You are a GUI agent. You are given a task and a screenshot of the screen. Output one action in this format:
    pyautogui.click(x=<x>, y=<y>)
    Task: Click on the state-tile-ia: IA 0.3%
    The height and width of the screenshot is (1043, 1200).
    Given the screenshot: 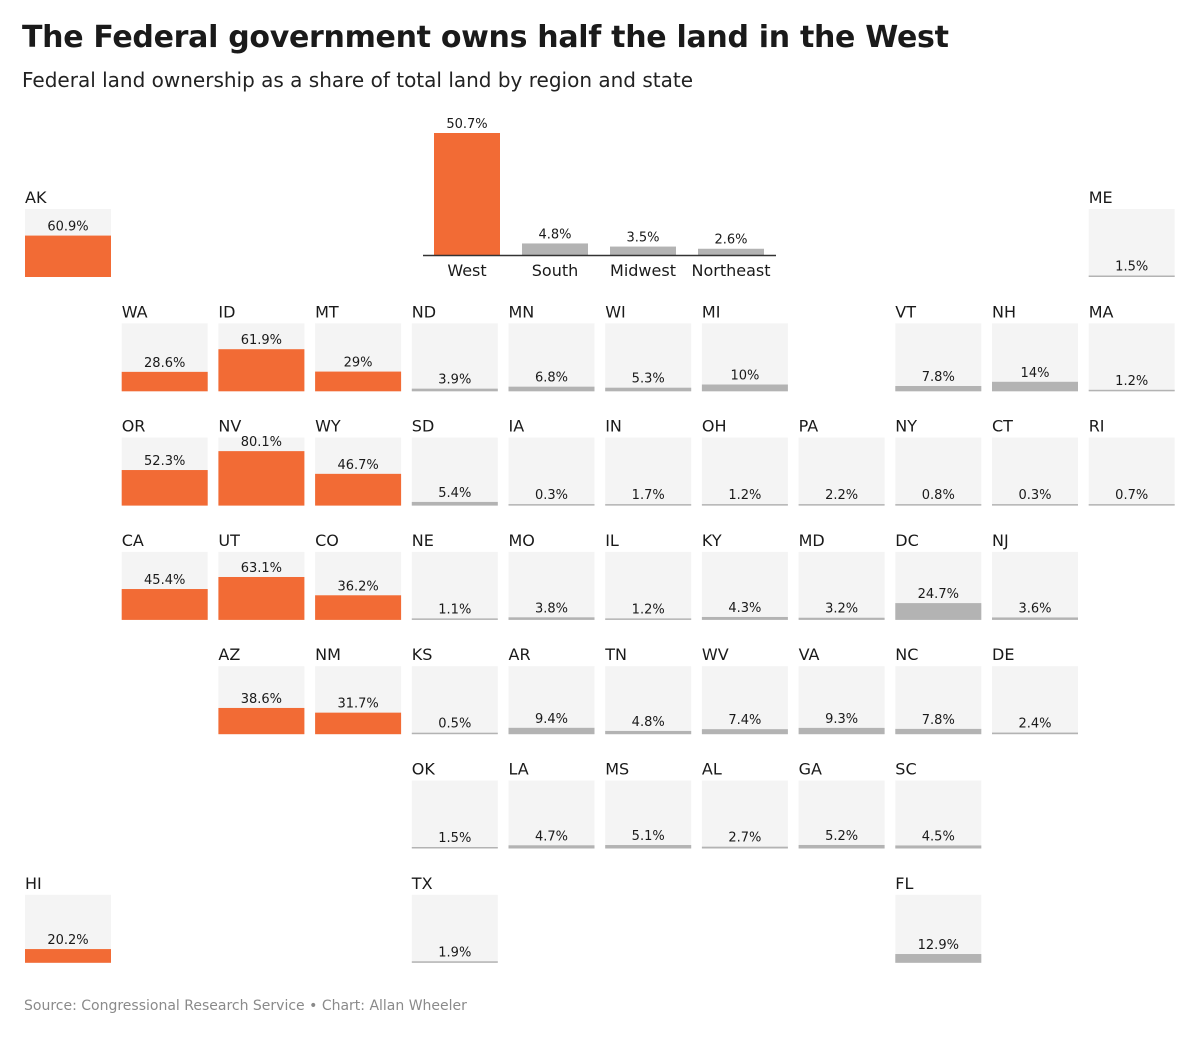 What is the action you would take?
    pyautogui.click(x=551, y=461)
    